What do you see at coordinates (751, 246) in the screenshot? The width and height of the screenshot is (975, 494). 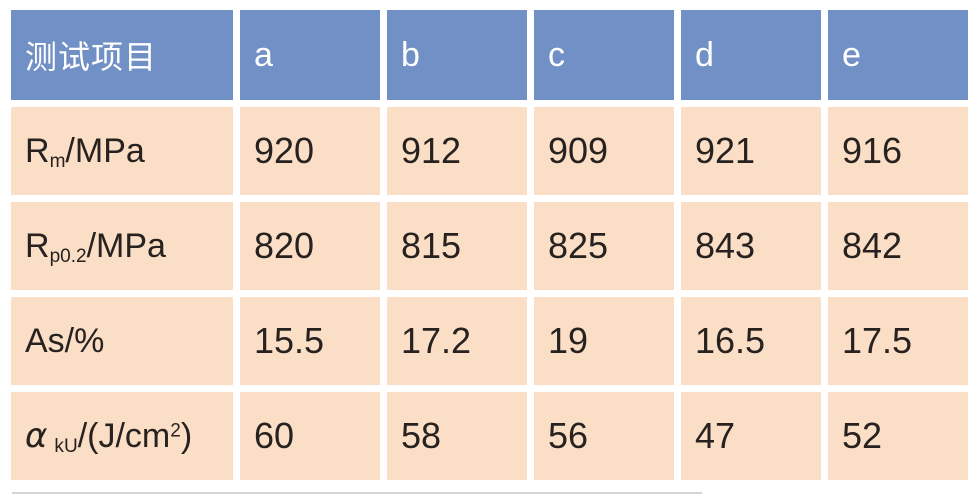 I see `cell-value: 843` at bounding box center [751, 246].